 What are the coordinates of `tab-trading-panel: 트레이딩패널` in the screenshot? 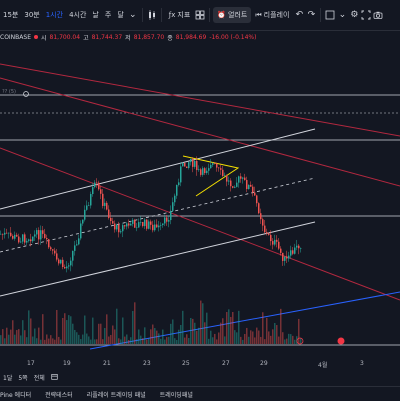 It's located at (176, 395).